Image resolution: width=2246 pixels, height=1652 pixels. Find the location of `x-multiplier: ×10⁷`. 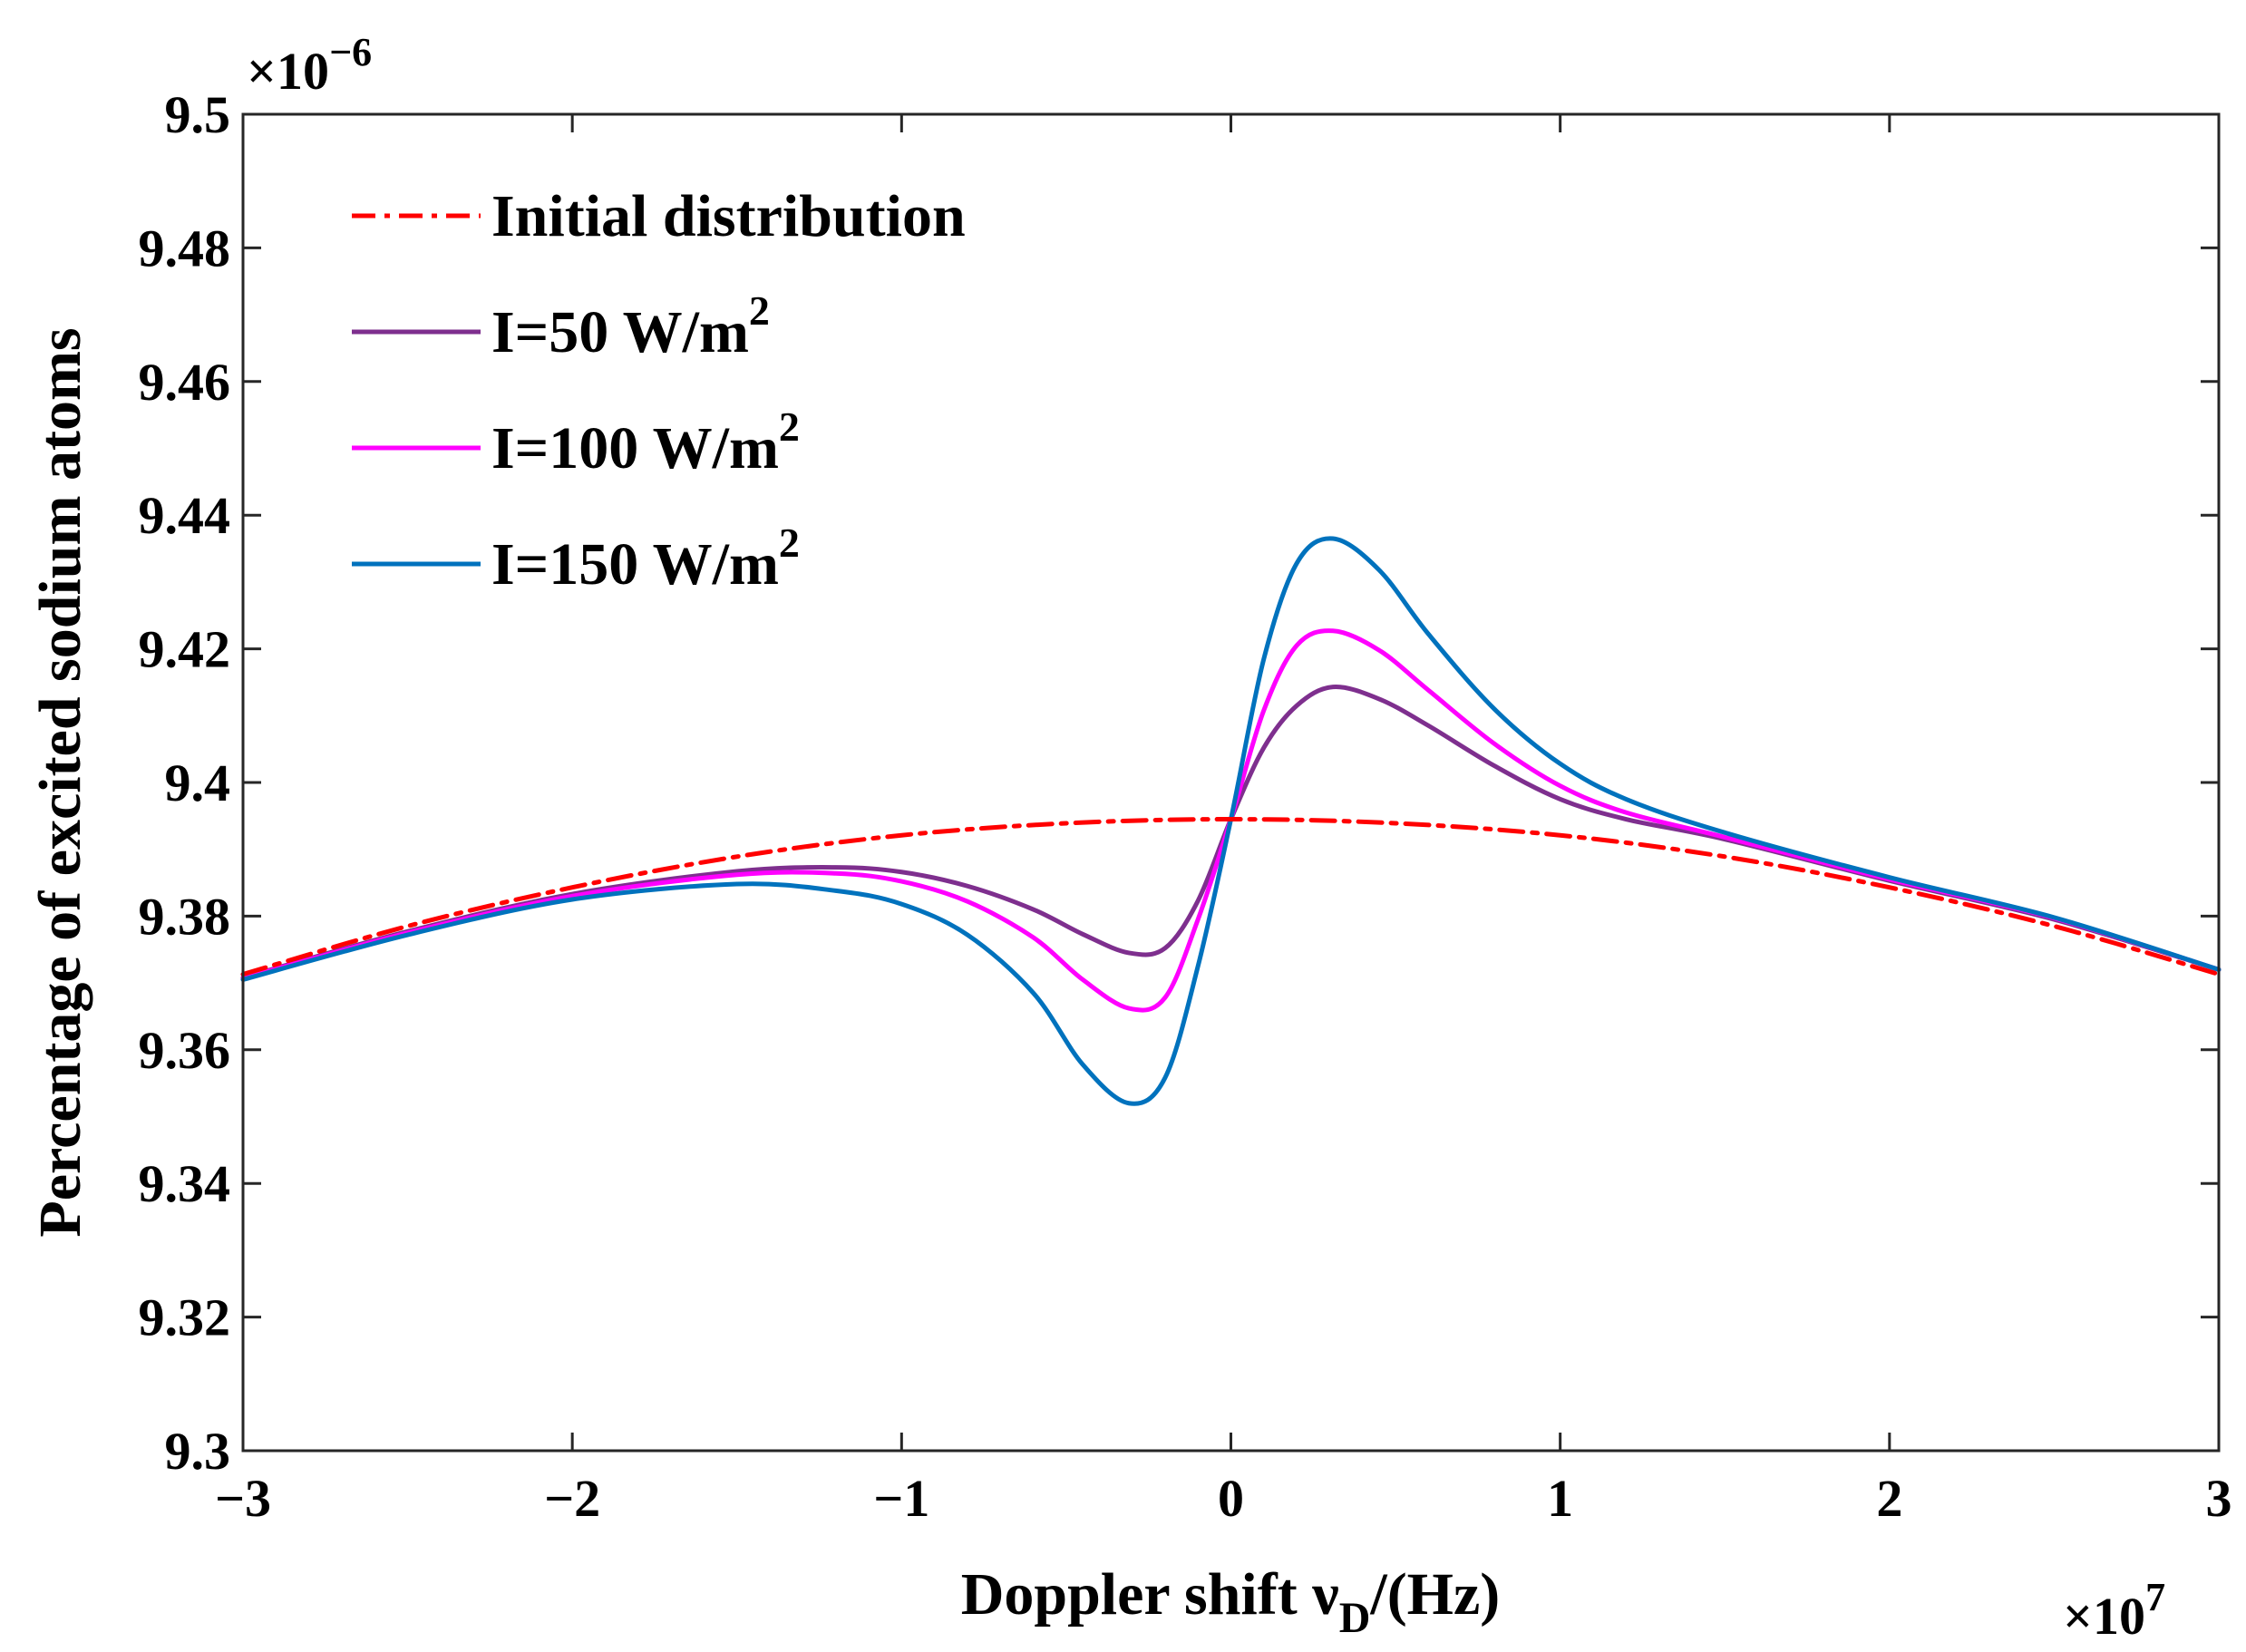

x-multiplier: ×10⁷ is located at coordinates (2114, 1610).